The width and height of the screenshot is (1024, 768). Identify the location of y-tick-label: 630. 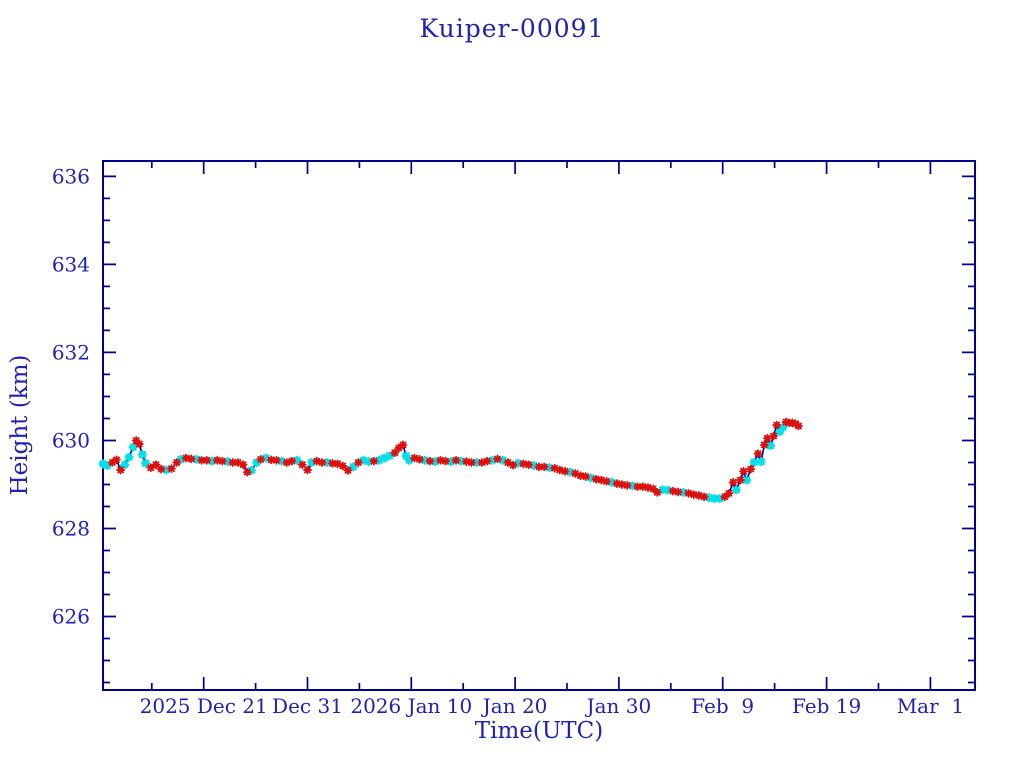
(71, 441).